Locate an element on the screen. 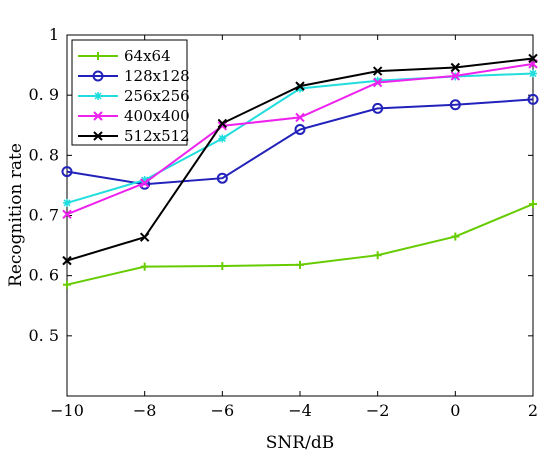 The image size is (550, 459). legend-label: 400x400 is located at coordinates (157, 116).